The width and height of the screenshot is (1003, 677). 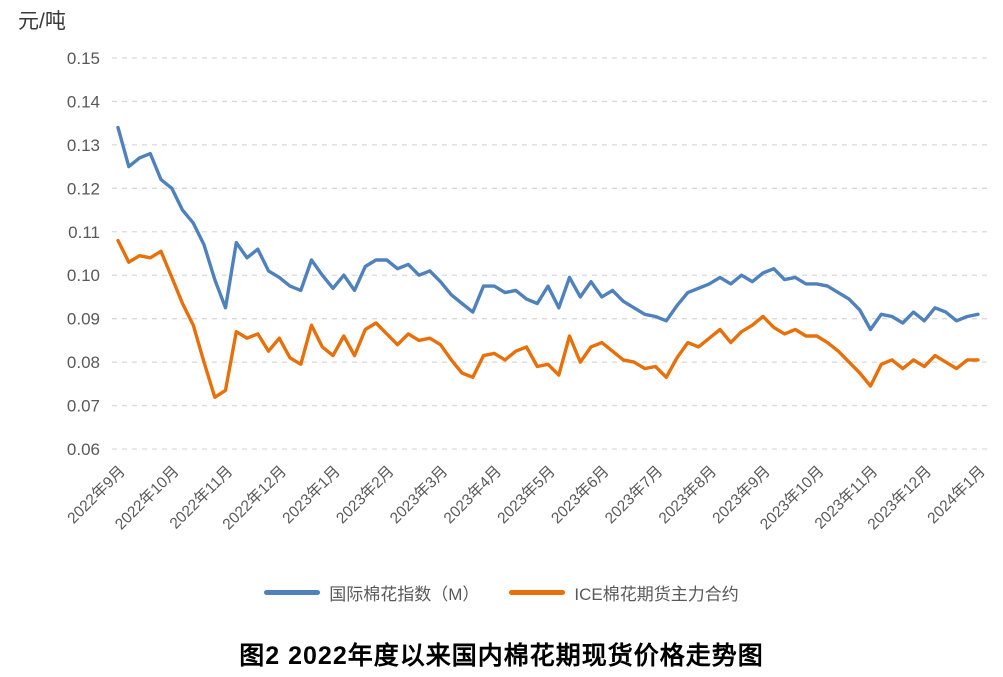 I want to click on y-axis-tick-label: 0.08, so click(x=83, y=362).